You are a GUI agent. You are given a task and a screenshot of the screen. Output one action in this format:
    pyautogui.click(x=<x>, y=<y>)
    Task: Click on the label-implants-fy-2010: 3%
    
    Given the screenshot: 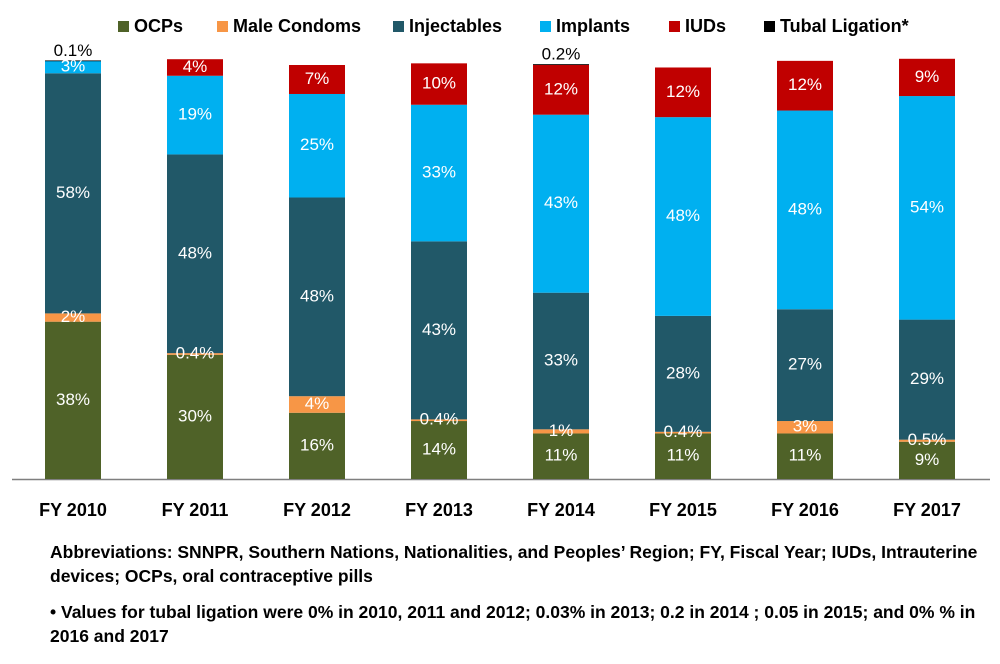 What is the action you would take?
    pyautogui.click(x=73, y=66)
    